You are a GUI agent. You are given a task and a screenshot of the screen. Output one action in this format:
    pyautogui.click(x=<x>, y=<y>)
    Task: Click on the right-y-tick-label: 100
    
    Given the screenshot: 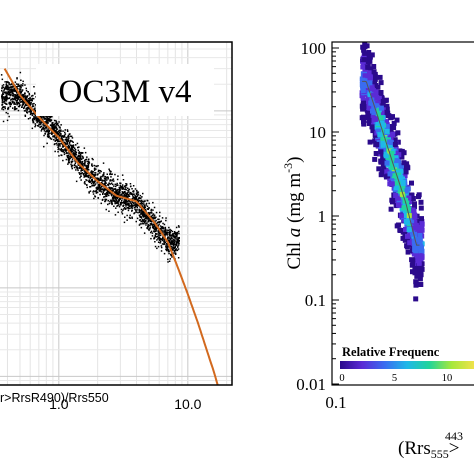 What is the action you would take?
    pyautogui.click(x=314, y=48)
    